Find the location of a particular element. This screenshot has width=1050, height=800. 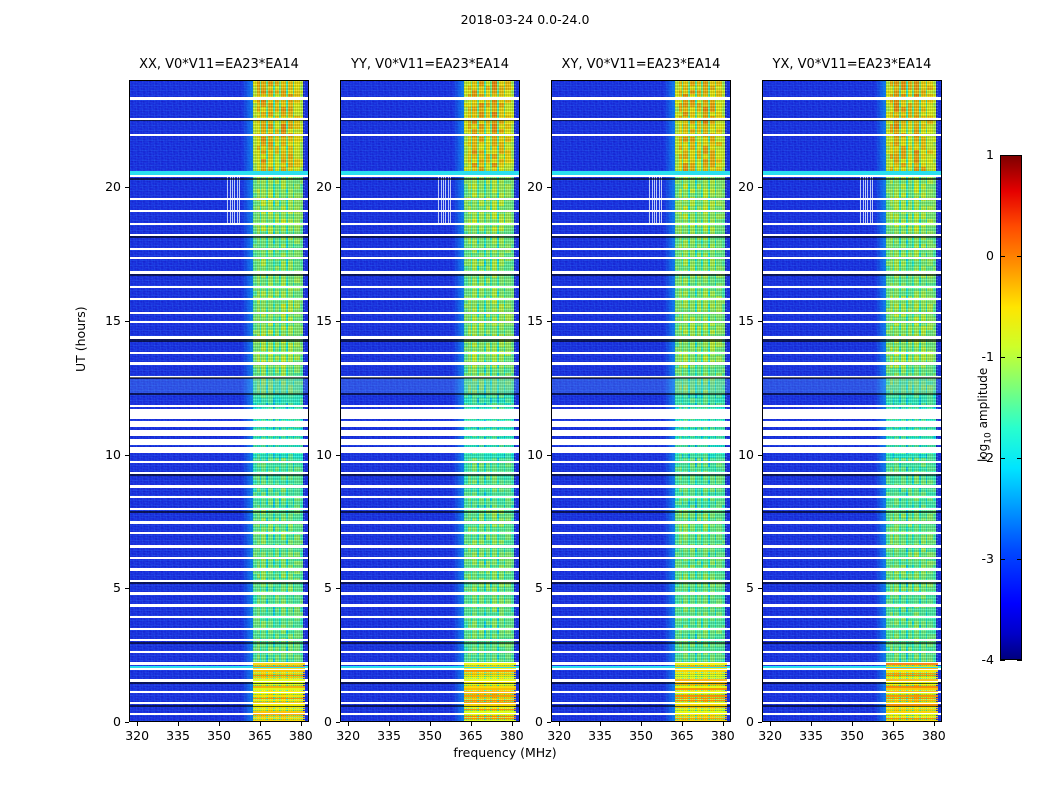

panel-yy-axes is located at coordinates (430, 401).